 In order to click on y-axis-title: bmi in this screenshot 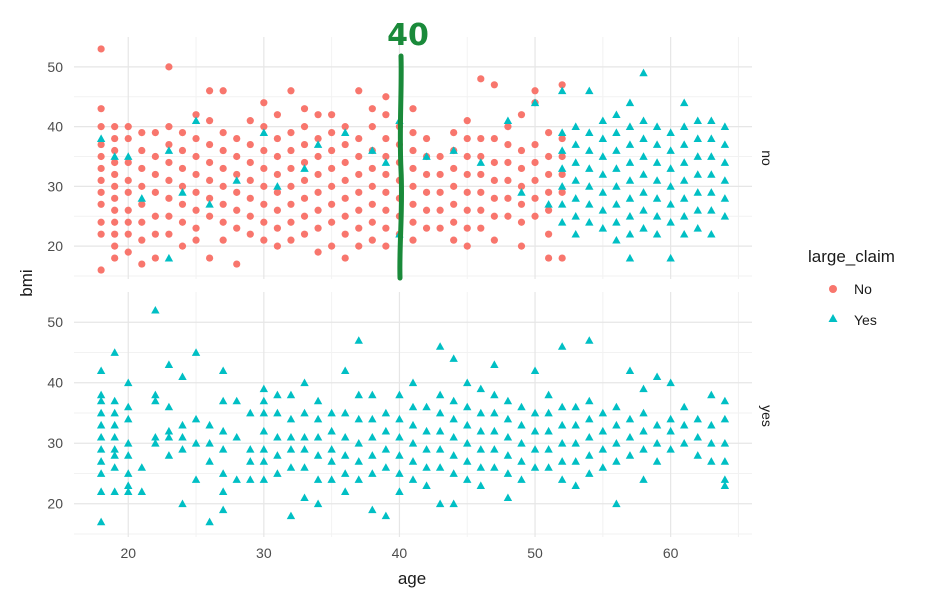, I will do `click(26, 282)`.